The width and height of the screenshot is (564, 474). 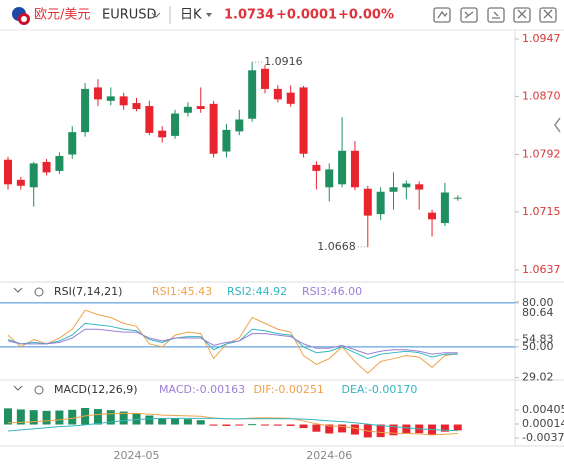 What do you see at coordinates (538, 302) in the screenshot?
I see `y-tick-label: 80.00` at bounding box center [538, 302].